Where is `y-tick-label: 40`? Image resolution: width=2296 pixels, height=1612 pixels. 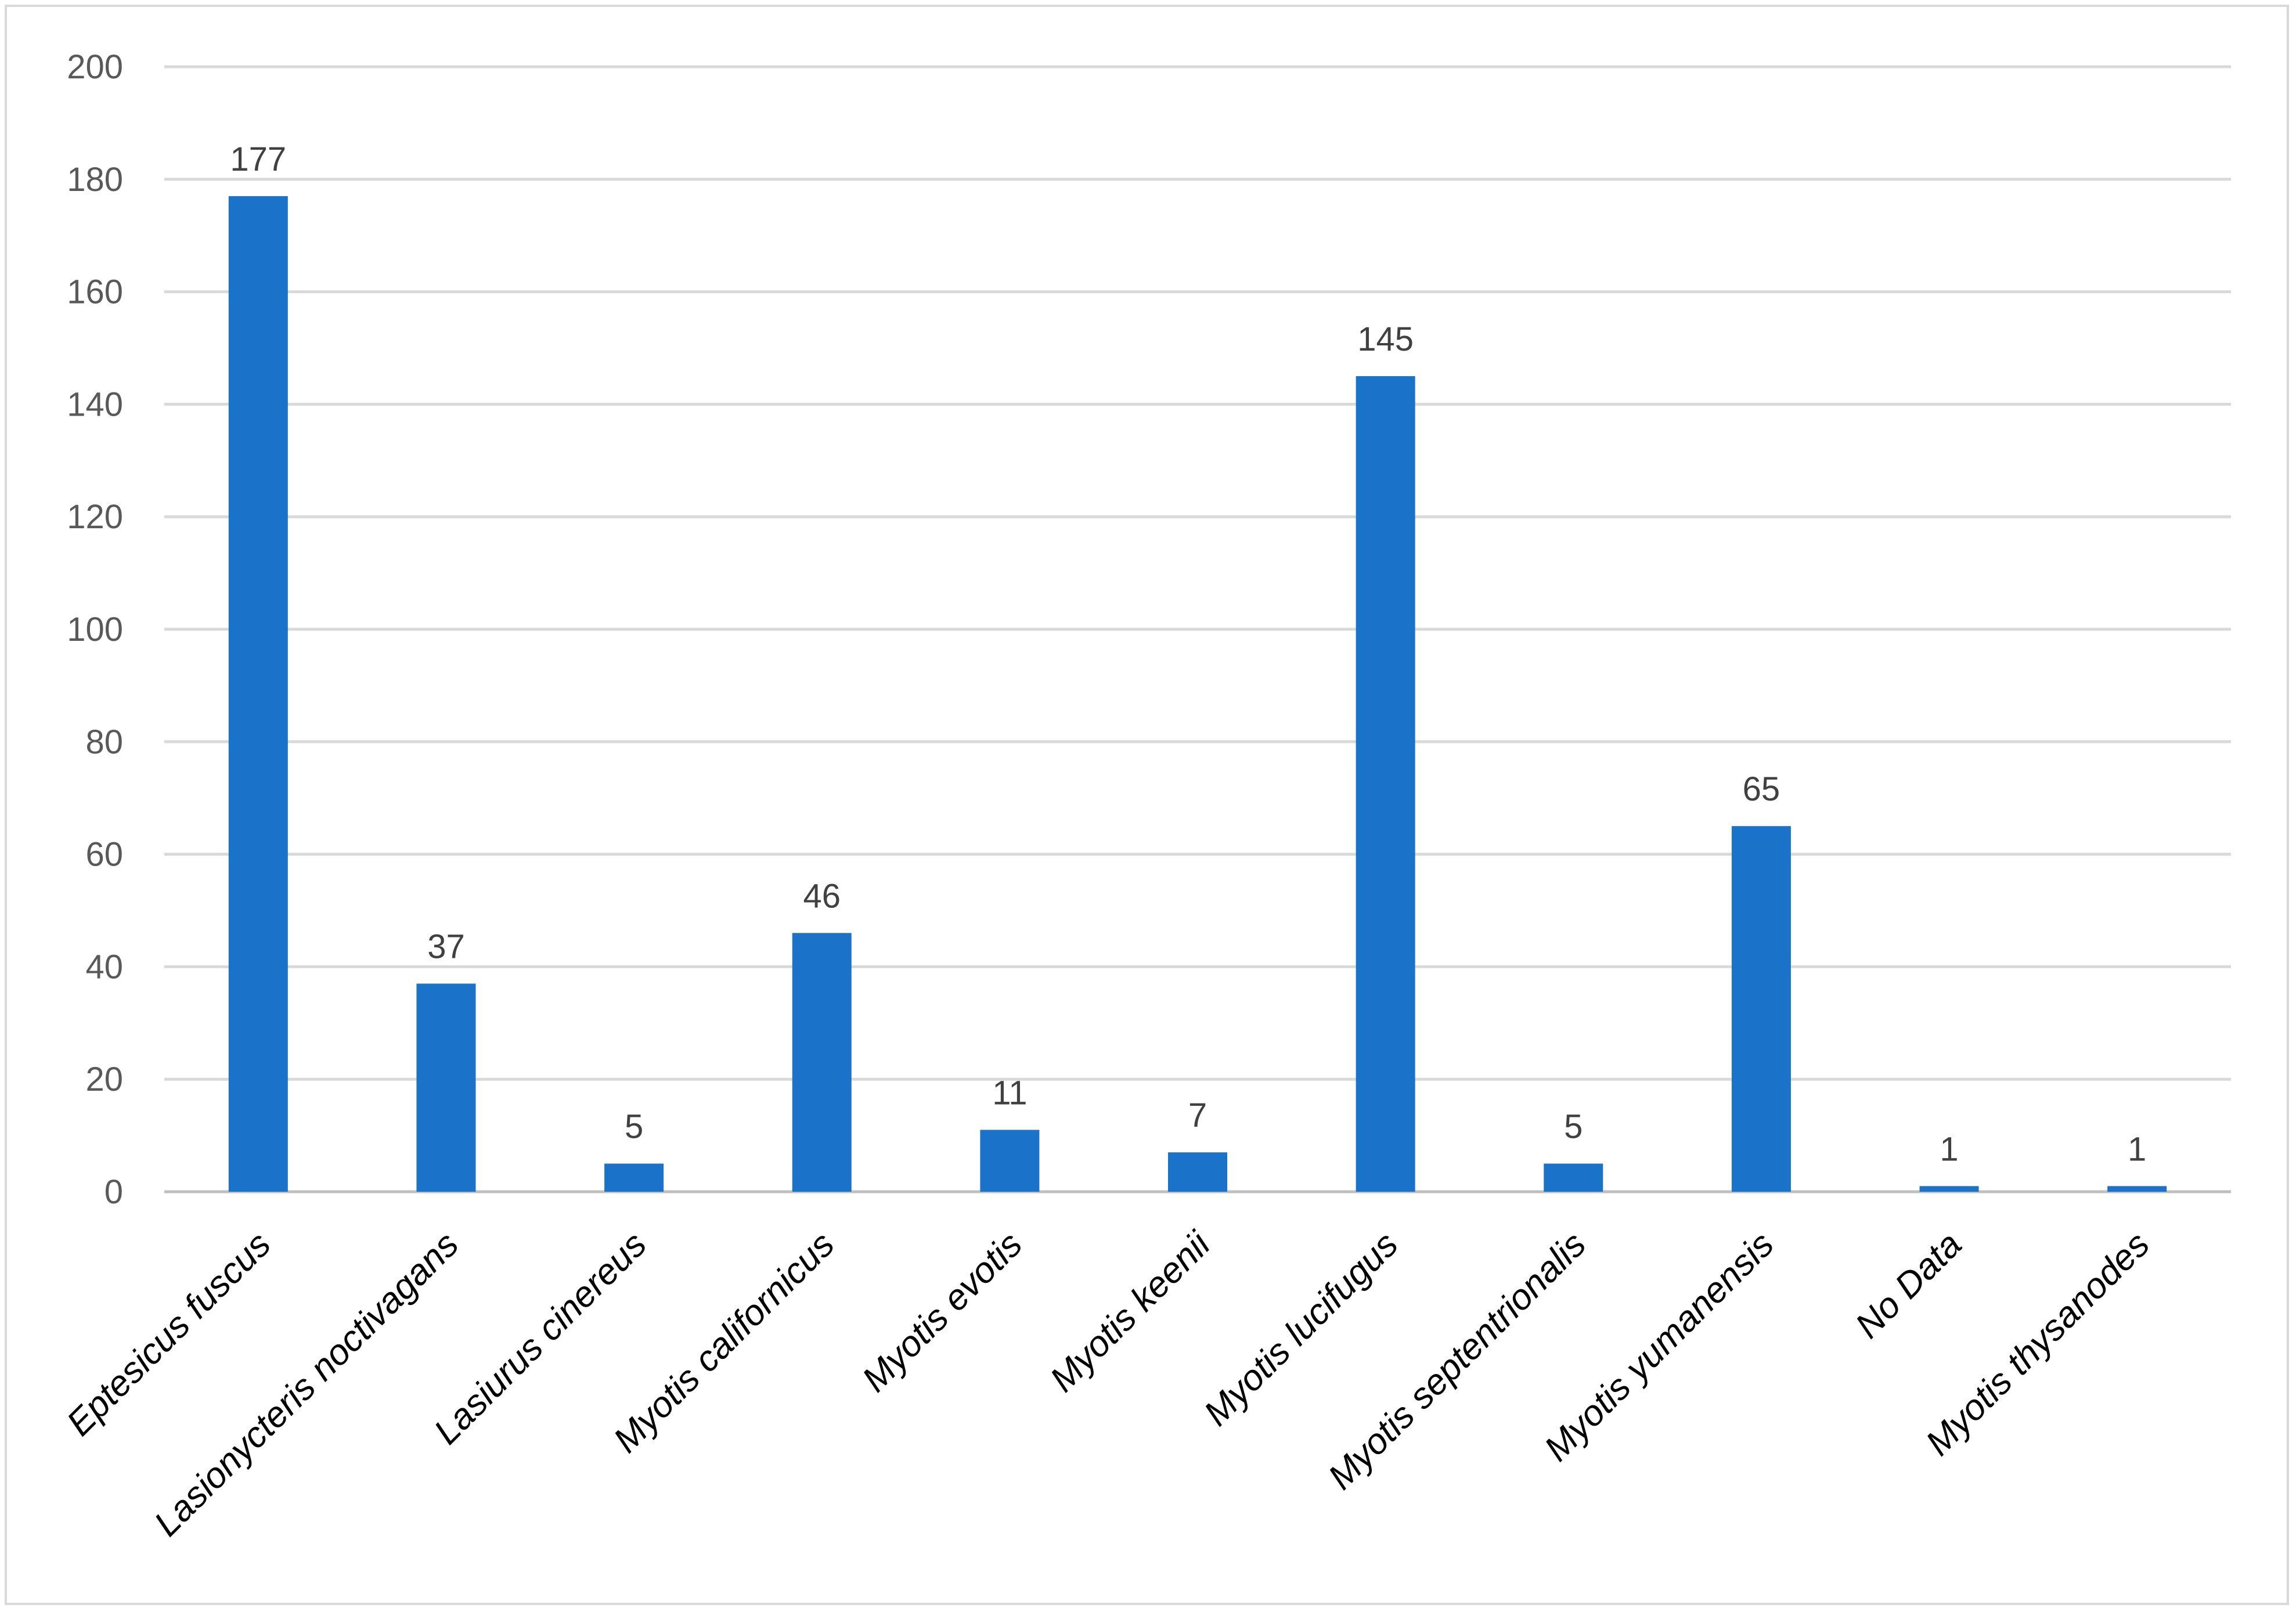
y-tick-label: 40 is located at coordinates (104, 967).